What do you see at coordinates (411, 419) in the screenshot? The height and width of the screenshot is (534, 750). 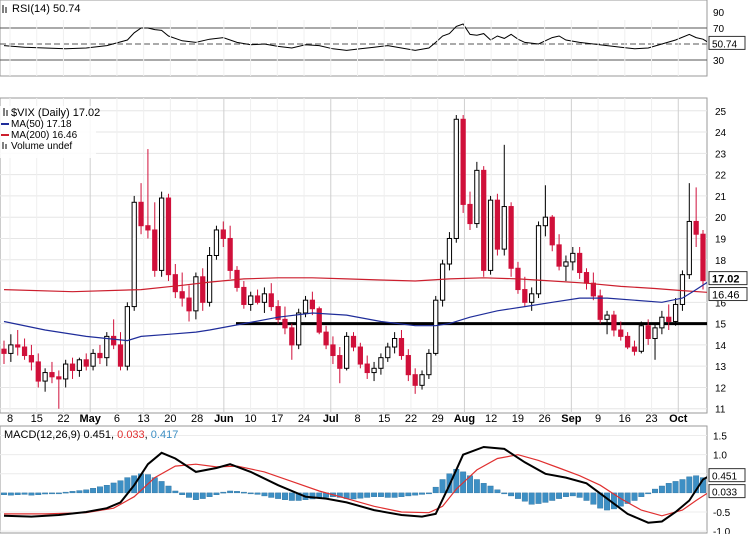 I see `x-axis-label: 22` at bounding box center [411, 419].